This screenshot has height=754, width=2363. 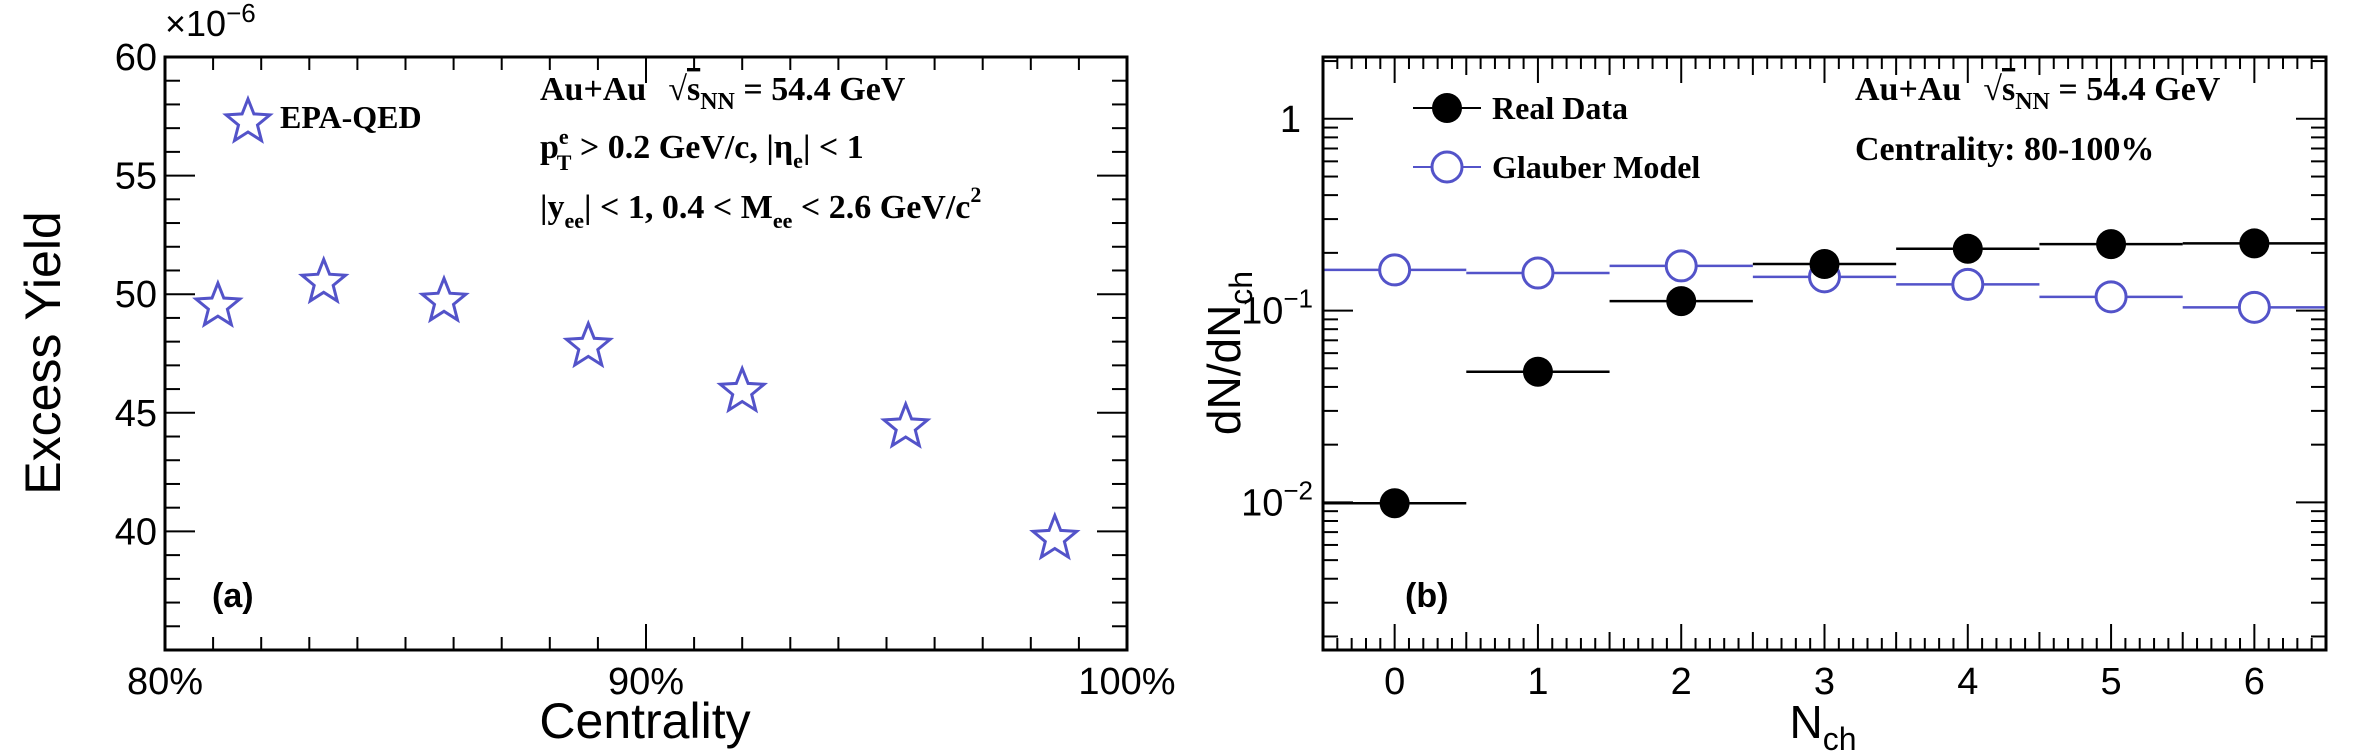 What do you see at coordinates (1537, 682) in the screenshot?
I see `panel-b-x-tick-label: 1` at bounding box center [1537, 682].